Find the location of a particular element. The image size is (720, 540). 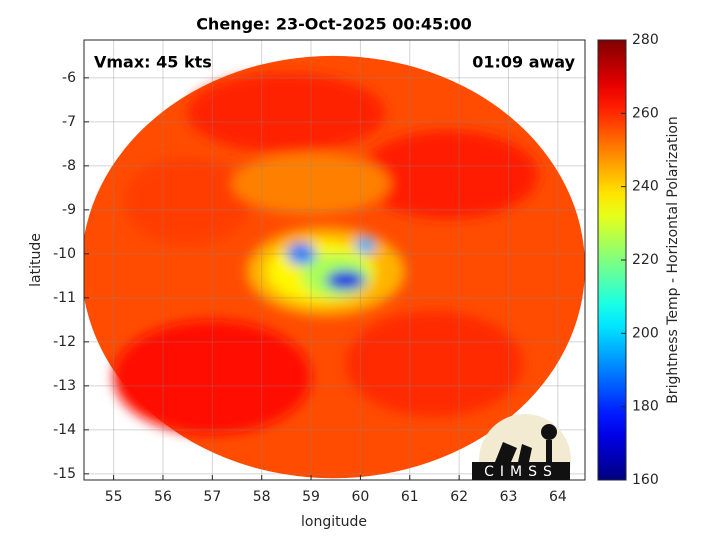

y-tick-label: -12 is located at coordinates (64, 342).